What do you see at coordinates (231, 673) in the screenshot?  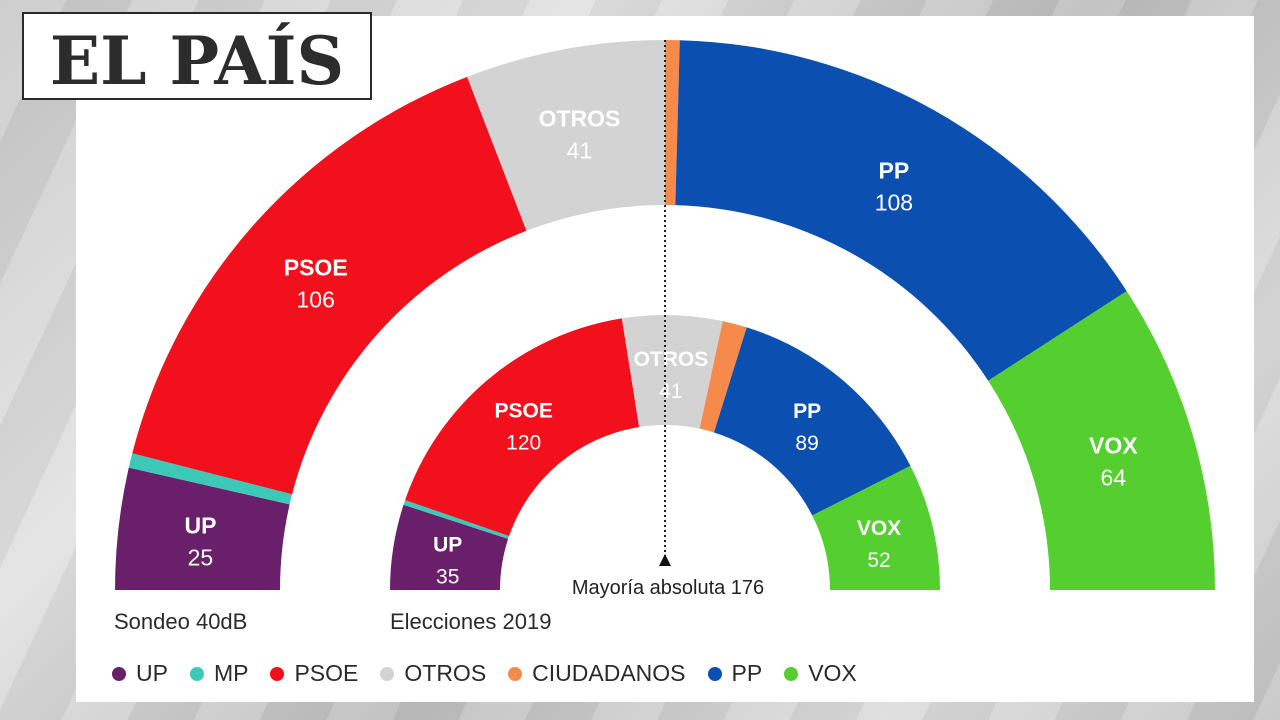 I see `legend-label-mp: MP` at bounding box center [231, 673].